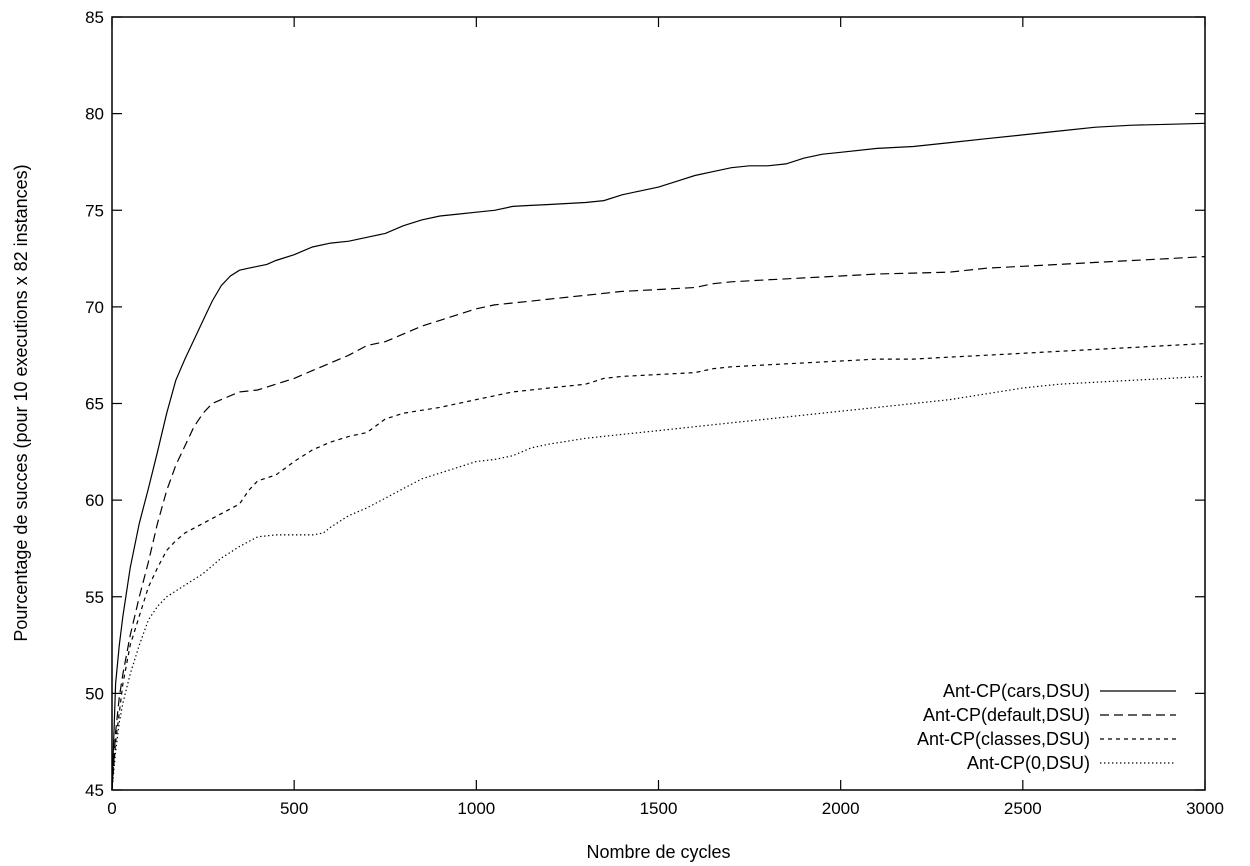  Describe the element at coordinates (1016, 691) in the screenshot. I see `legend-label-0: Ant-CP(cars,DSU)` at that location.